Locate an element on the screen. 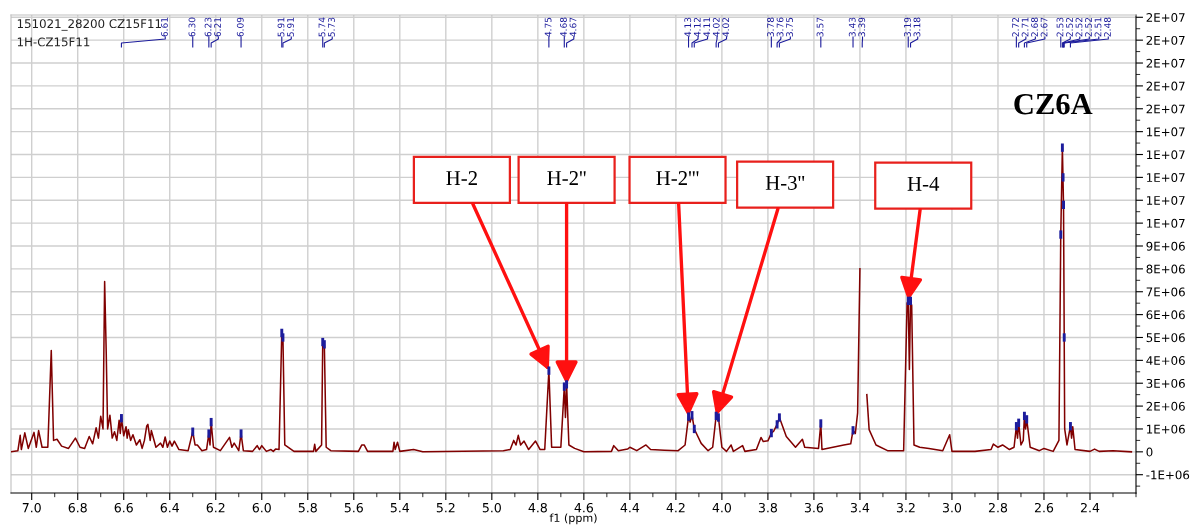 The width and height of the screenshot is (1201, 528). y-tick-label: 1E+06 is located at coordinates (1166, 429).